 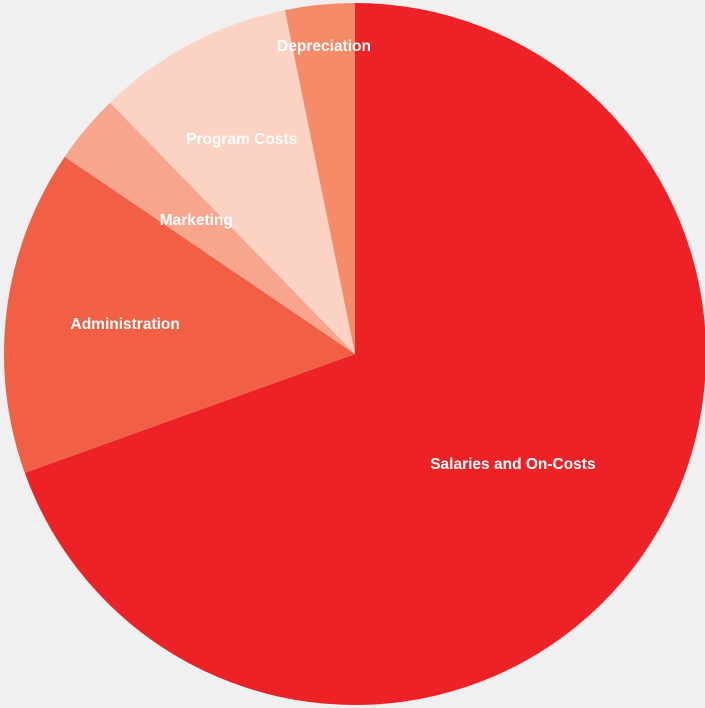 I want to click on pie-slice-marketing, so click(x=209, y=228).